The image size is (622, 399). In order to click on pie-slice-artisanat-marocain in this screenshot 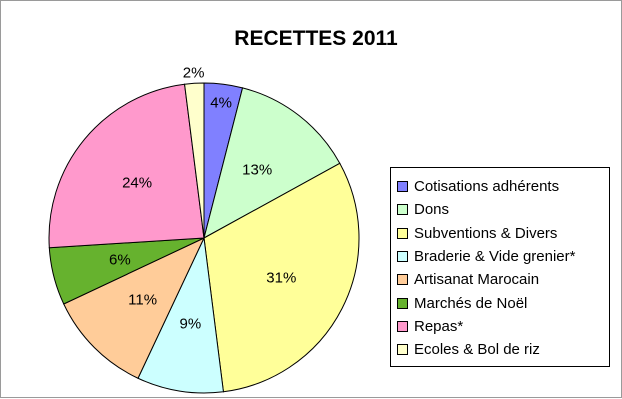, I will do `click(134, 307)`.